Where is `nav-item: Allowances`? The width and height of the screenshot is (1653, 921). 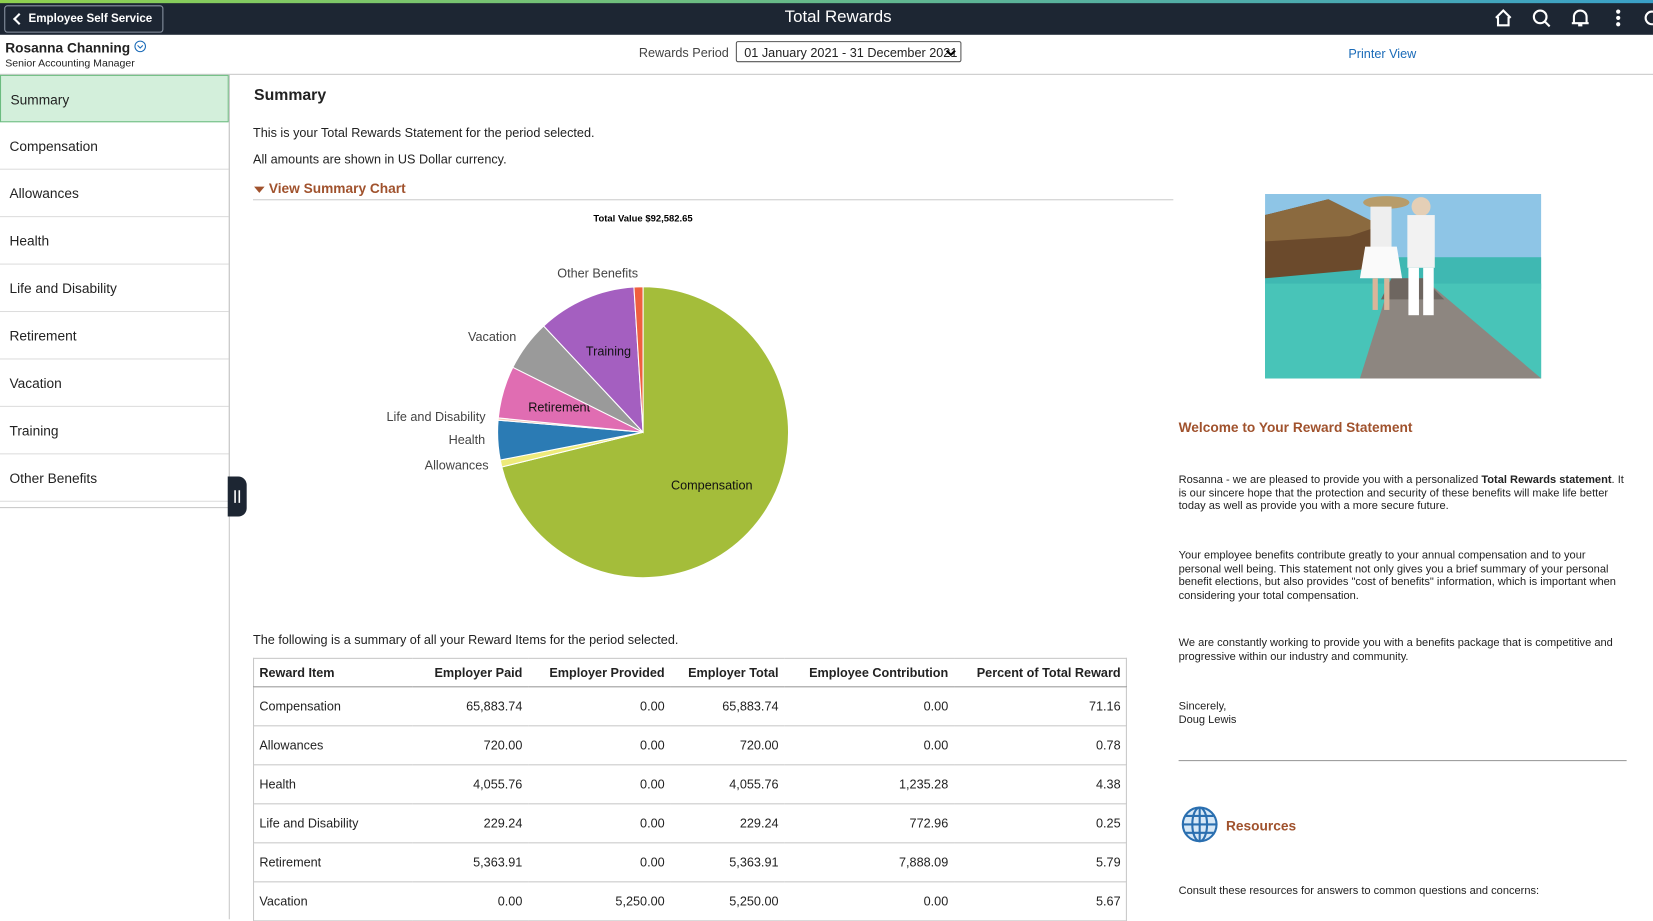
nav-item: Allowances is located at coordinates (114, 194).